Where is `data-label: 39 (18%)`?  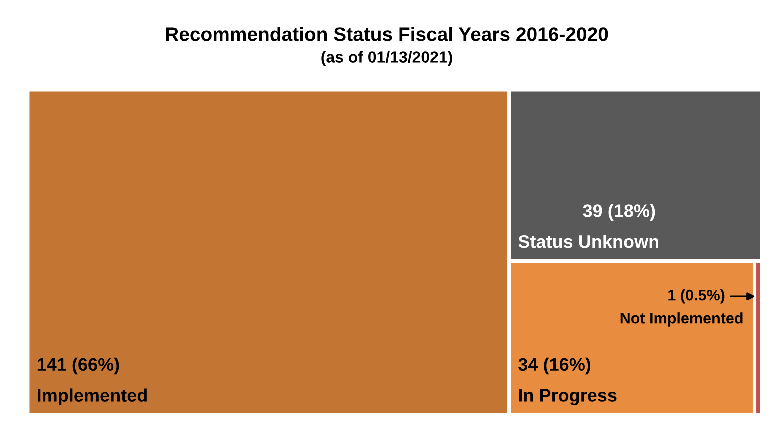 data-label: 39 (18%) is located at coordinates (619, 212).